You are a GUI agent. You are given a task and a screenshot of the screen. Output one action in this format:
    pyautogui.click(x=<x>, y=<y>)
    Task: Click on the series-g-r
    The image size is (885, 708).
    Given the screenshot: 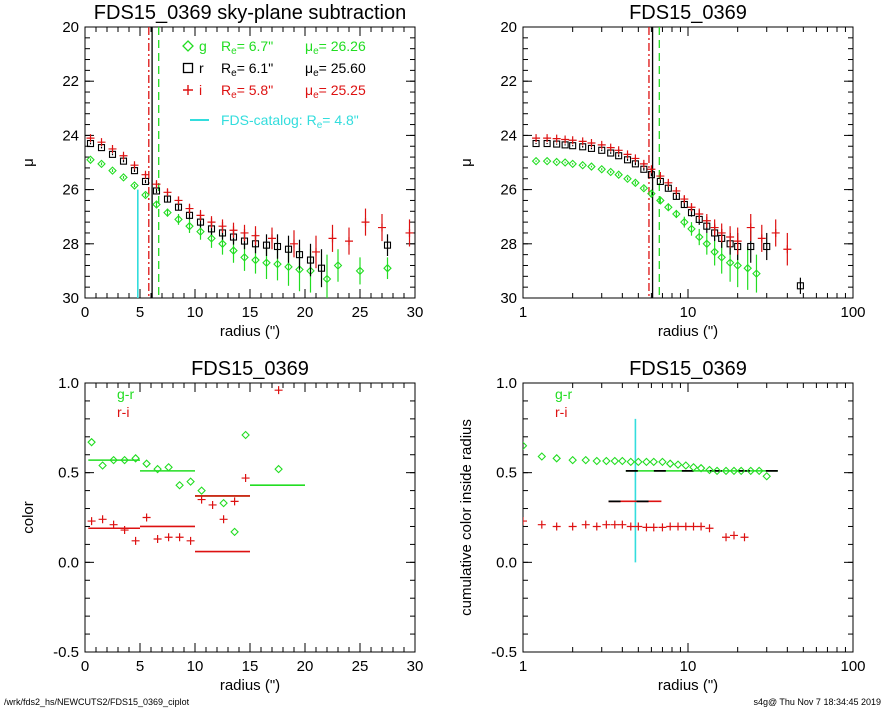 What is the action you would take?
    pyautogui.click(x=185, y=483)
    